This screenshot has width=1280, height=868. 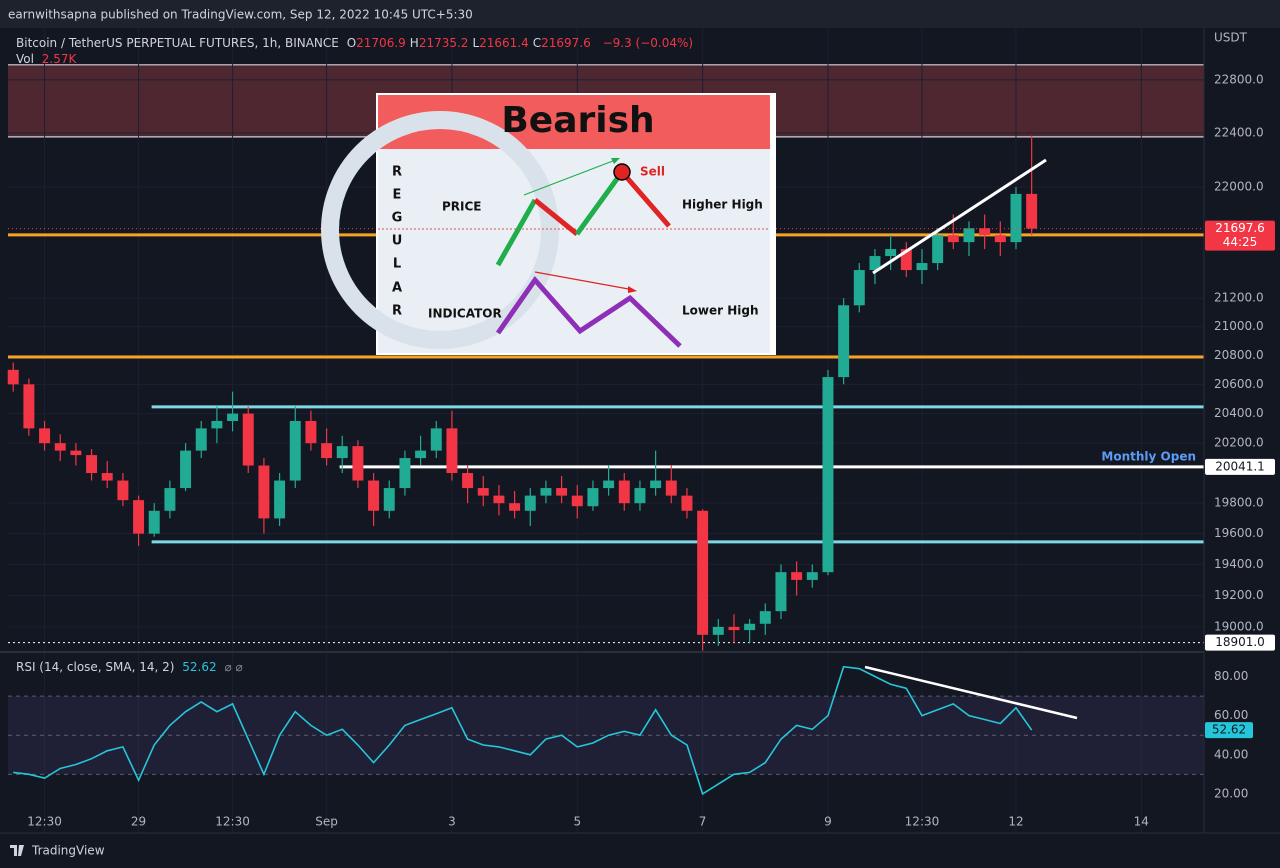 What do you see at coordinates (1240, 235) in the screenshot?
I see `last-price-tag` at bounding box center [1240, 235].